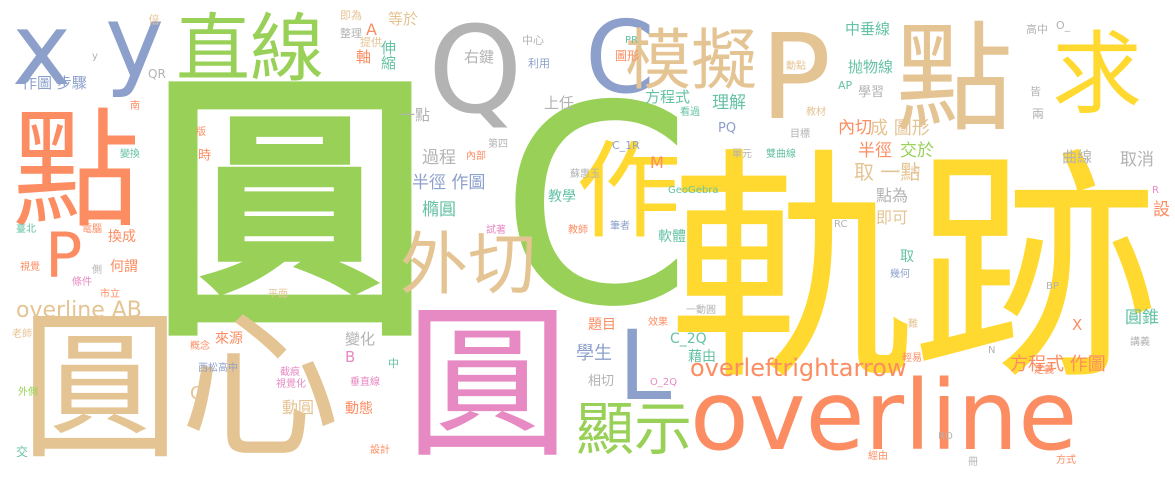  I want to click on word-jun: 均, so click(915, 172).